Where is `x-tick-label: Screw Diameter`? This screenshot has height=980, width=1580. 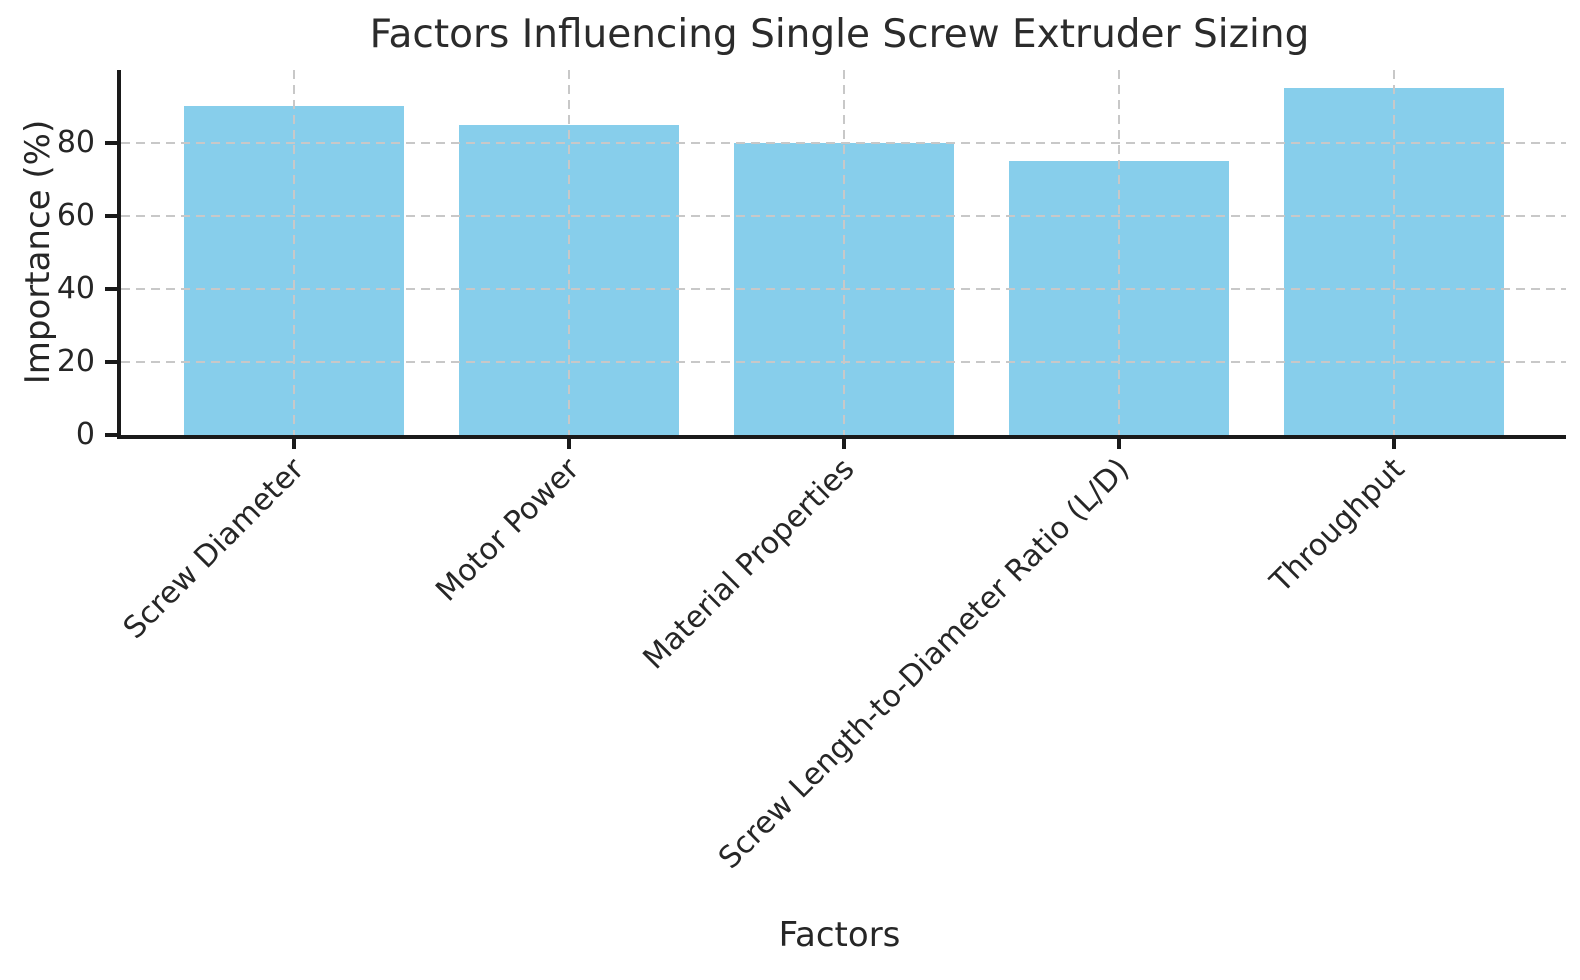 x-tick-label: Screw Diameter is located at coordinates (214, 548).